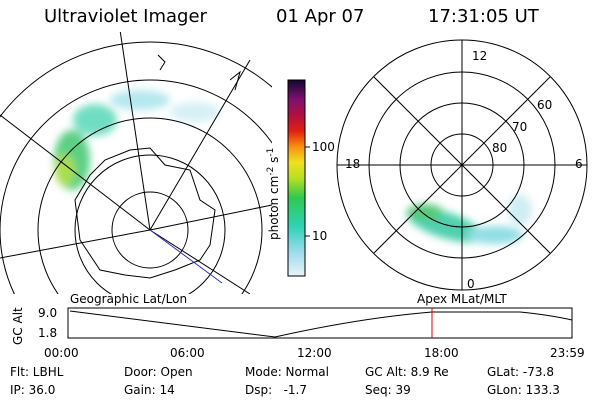 The image size is (600, 400). What do you see at coordinates (388, 390) in the screenshot?
I see `info-item: Seq: 39` at bounding box center [388, 390].